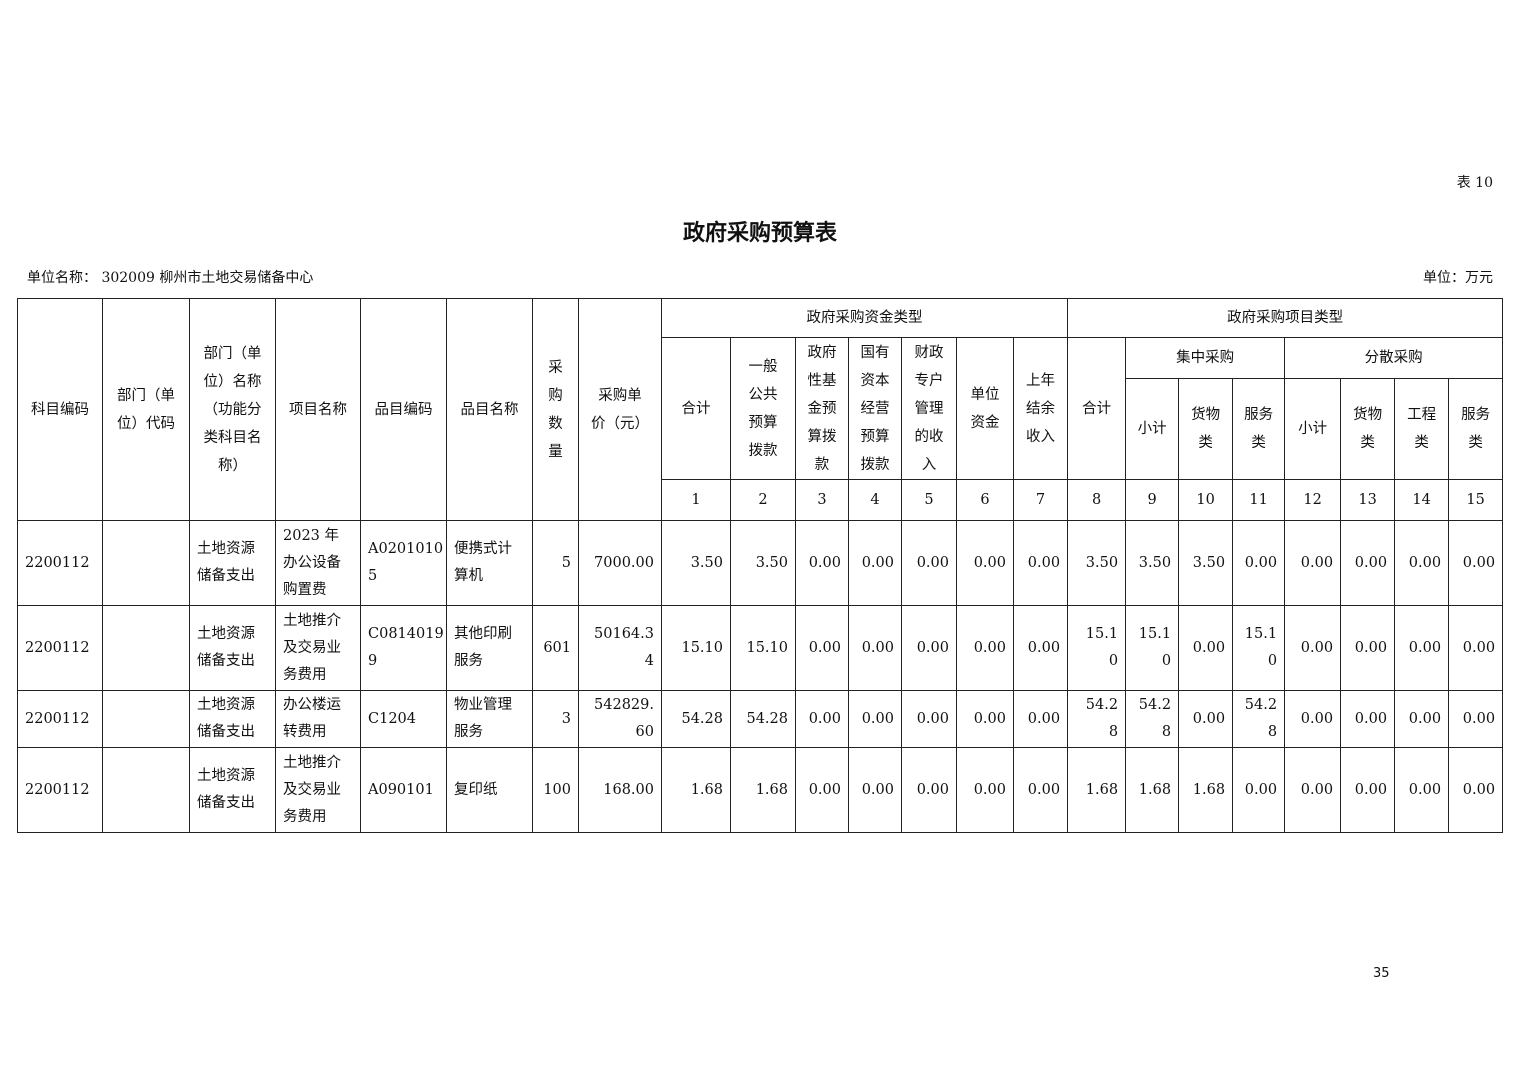 Image resolution: width=1520 pixels, height=1075 pixels. What do you see at coordinates (985, 408) in the screenshot?
I see `column-header: 单位 资金` at bounding box center [985, 408].